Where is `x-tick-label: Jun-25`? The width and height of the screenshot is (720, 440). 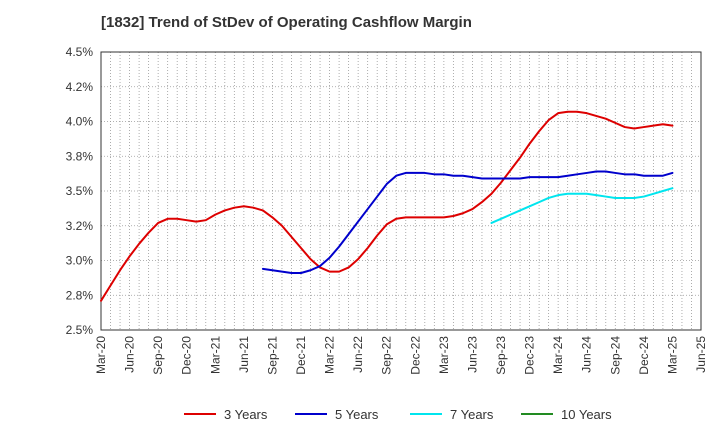
x-tick-label: Jun-25 is located at coordinates (701, 354).